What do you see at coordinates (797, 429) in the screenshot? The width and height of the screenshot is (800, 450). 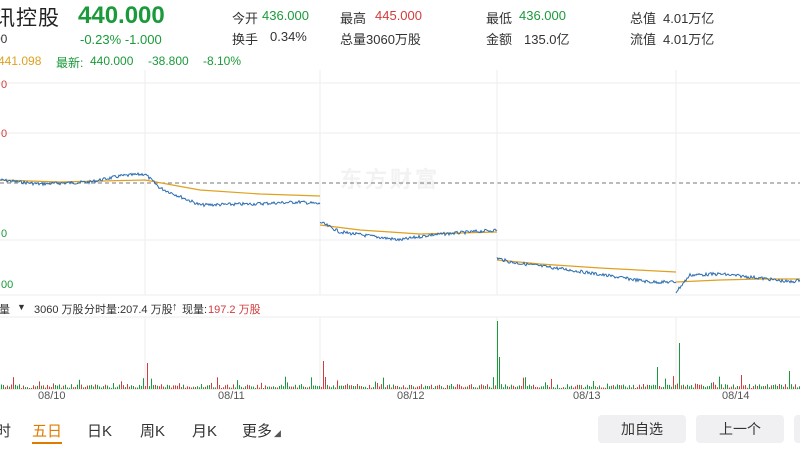 I see `next-button: 下` at bounding box center [797, 429].